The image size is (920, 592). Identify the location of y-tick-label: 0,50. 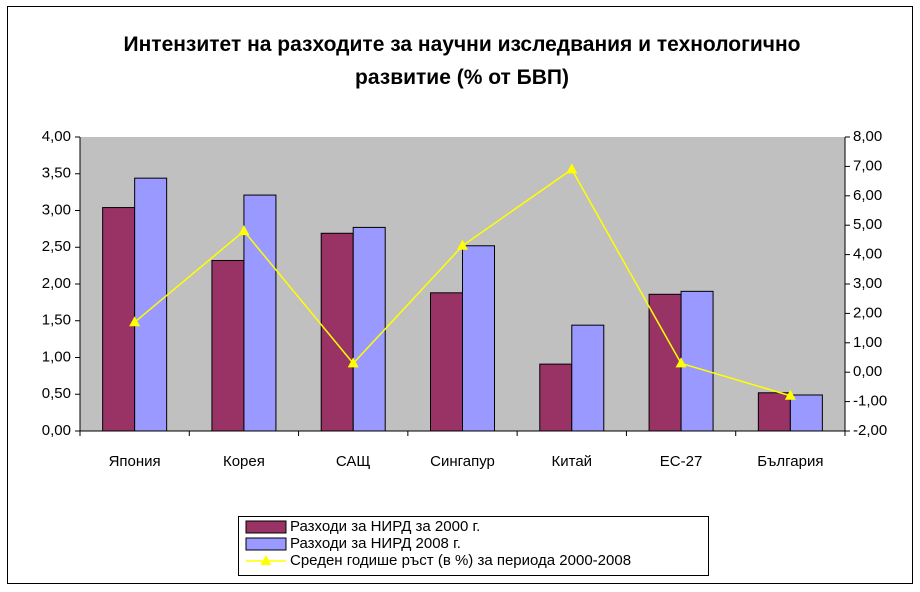
(56, 393).